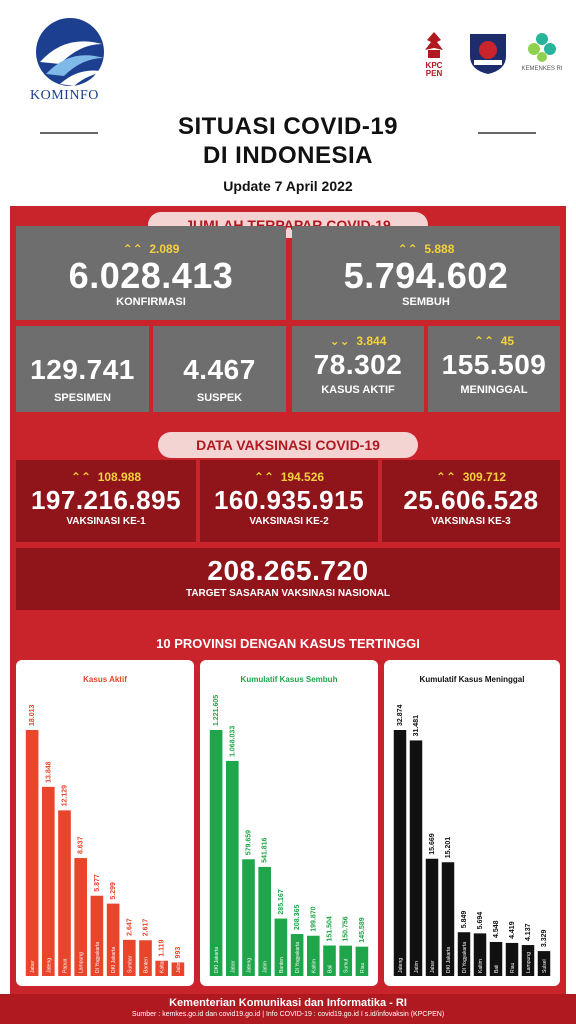  I want to click on data-label: 5.299, so click(113, 891).